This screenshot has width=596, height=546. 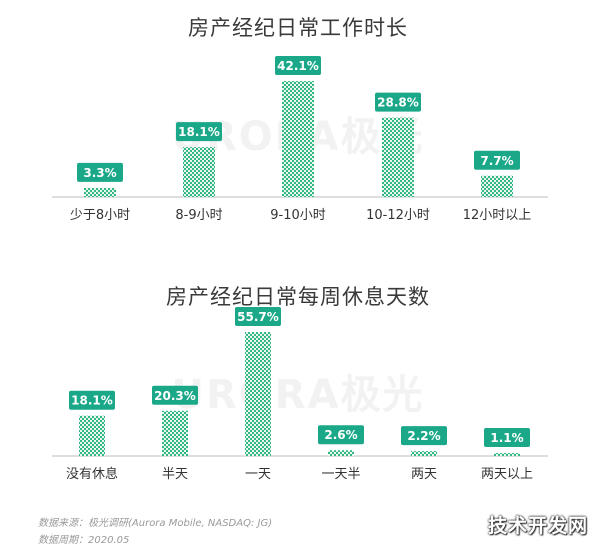 I want to click on category-label-1: 没有休息, so click(x=92, y=474).